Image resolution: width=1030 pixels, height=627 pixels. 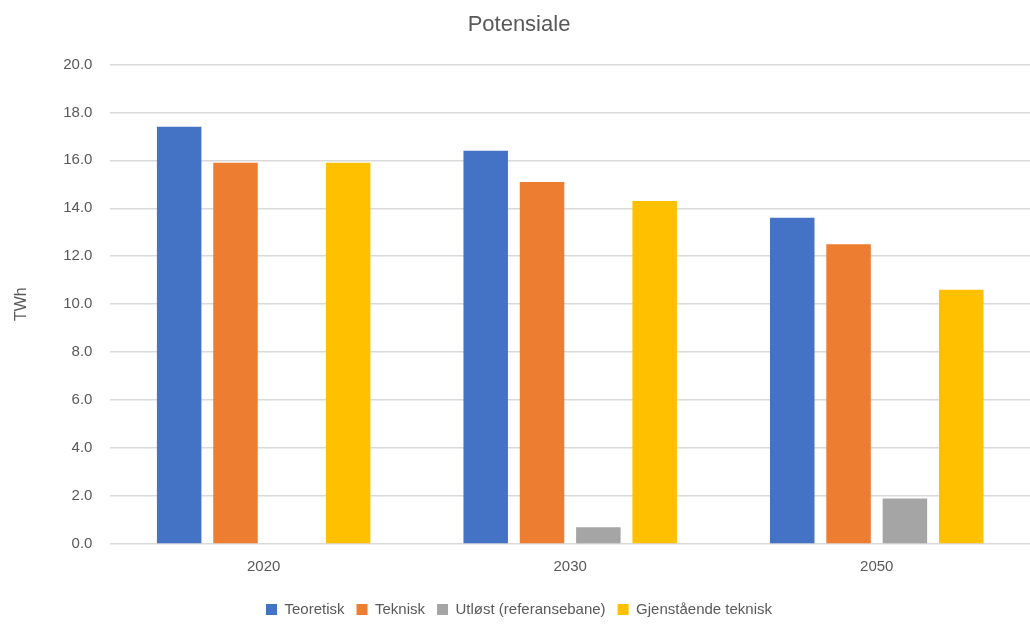 I want to click on x-tick-label: 2050, so click(x=877, y=566).